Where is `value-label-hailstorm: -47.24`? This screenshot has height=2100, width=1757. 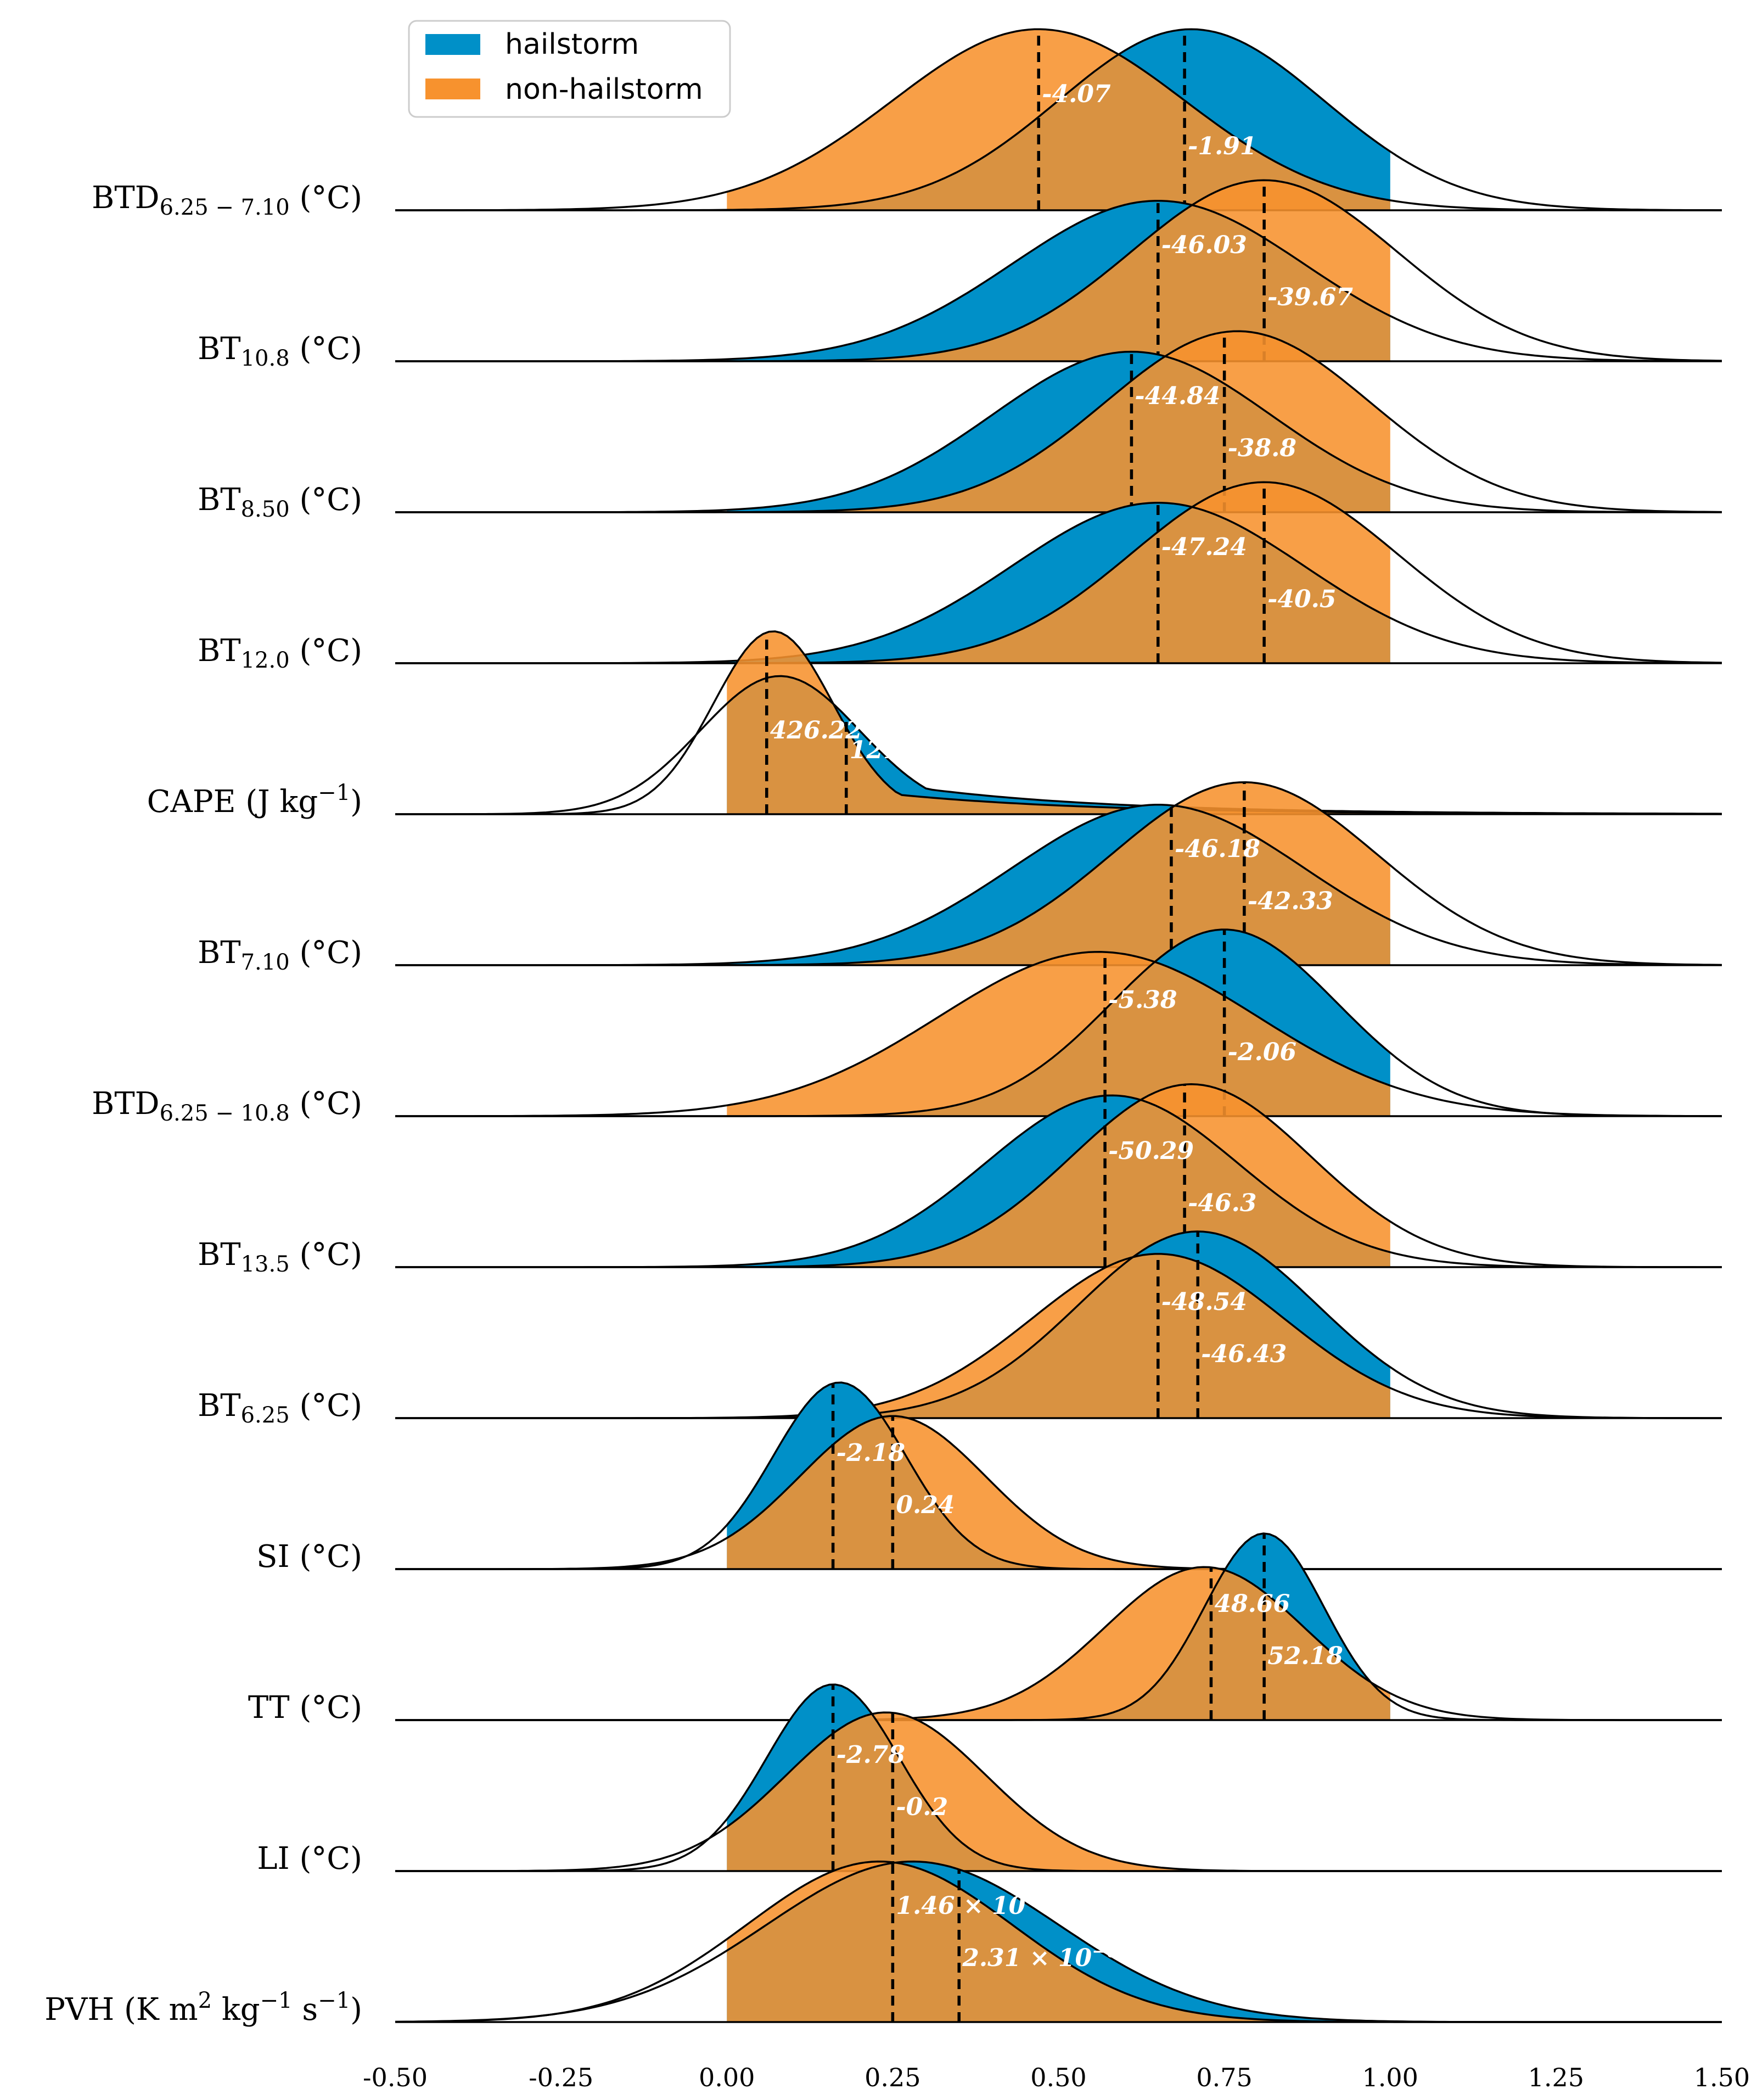 value-label-hailstorm: -47.24 is located at coordinates (1204, 547).